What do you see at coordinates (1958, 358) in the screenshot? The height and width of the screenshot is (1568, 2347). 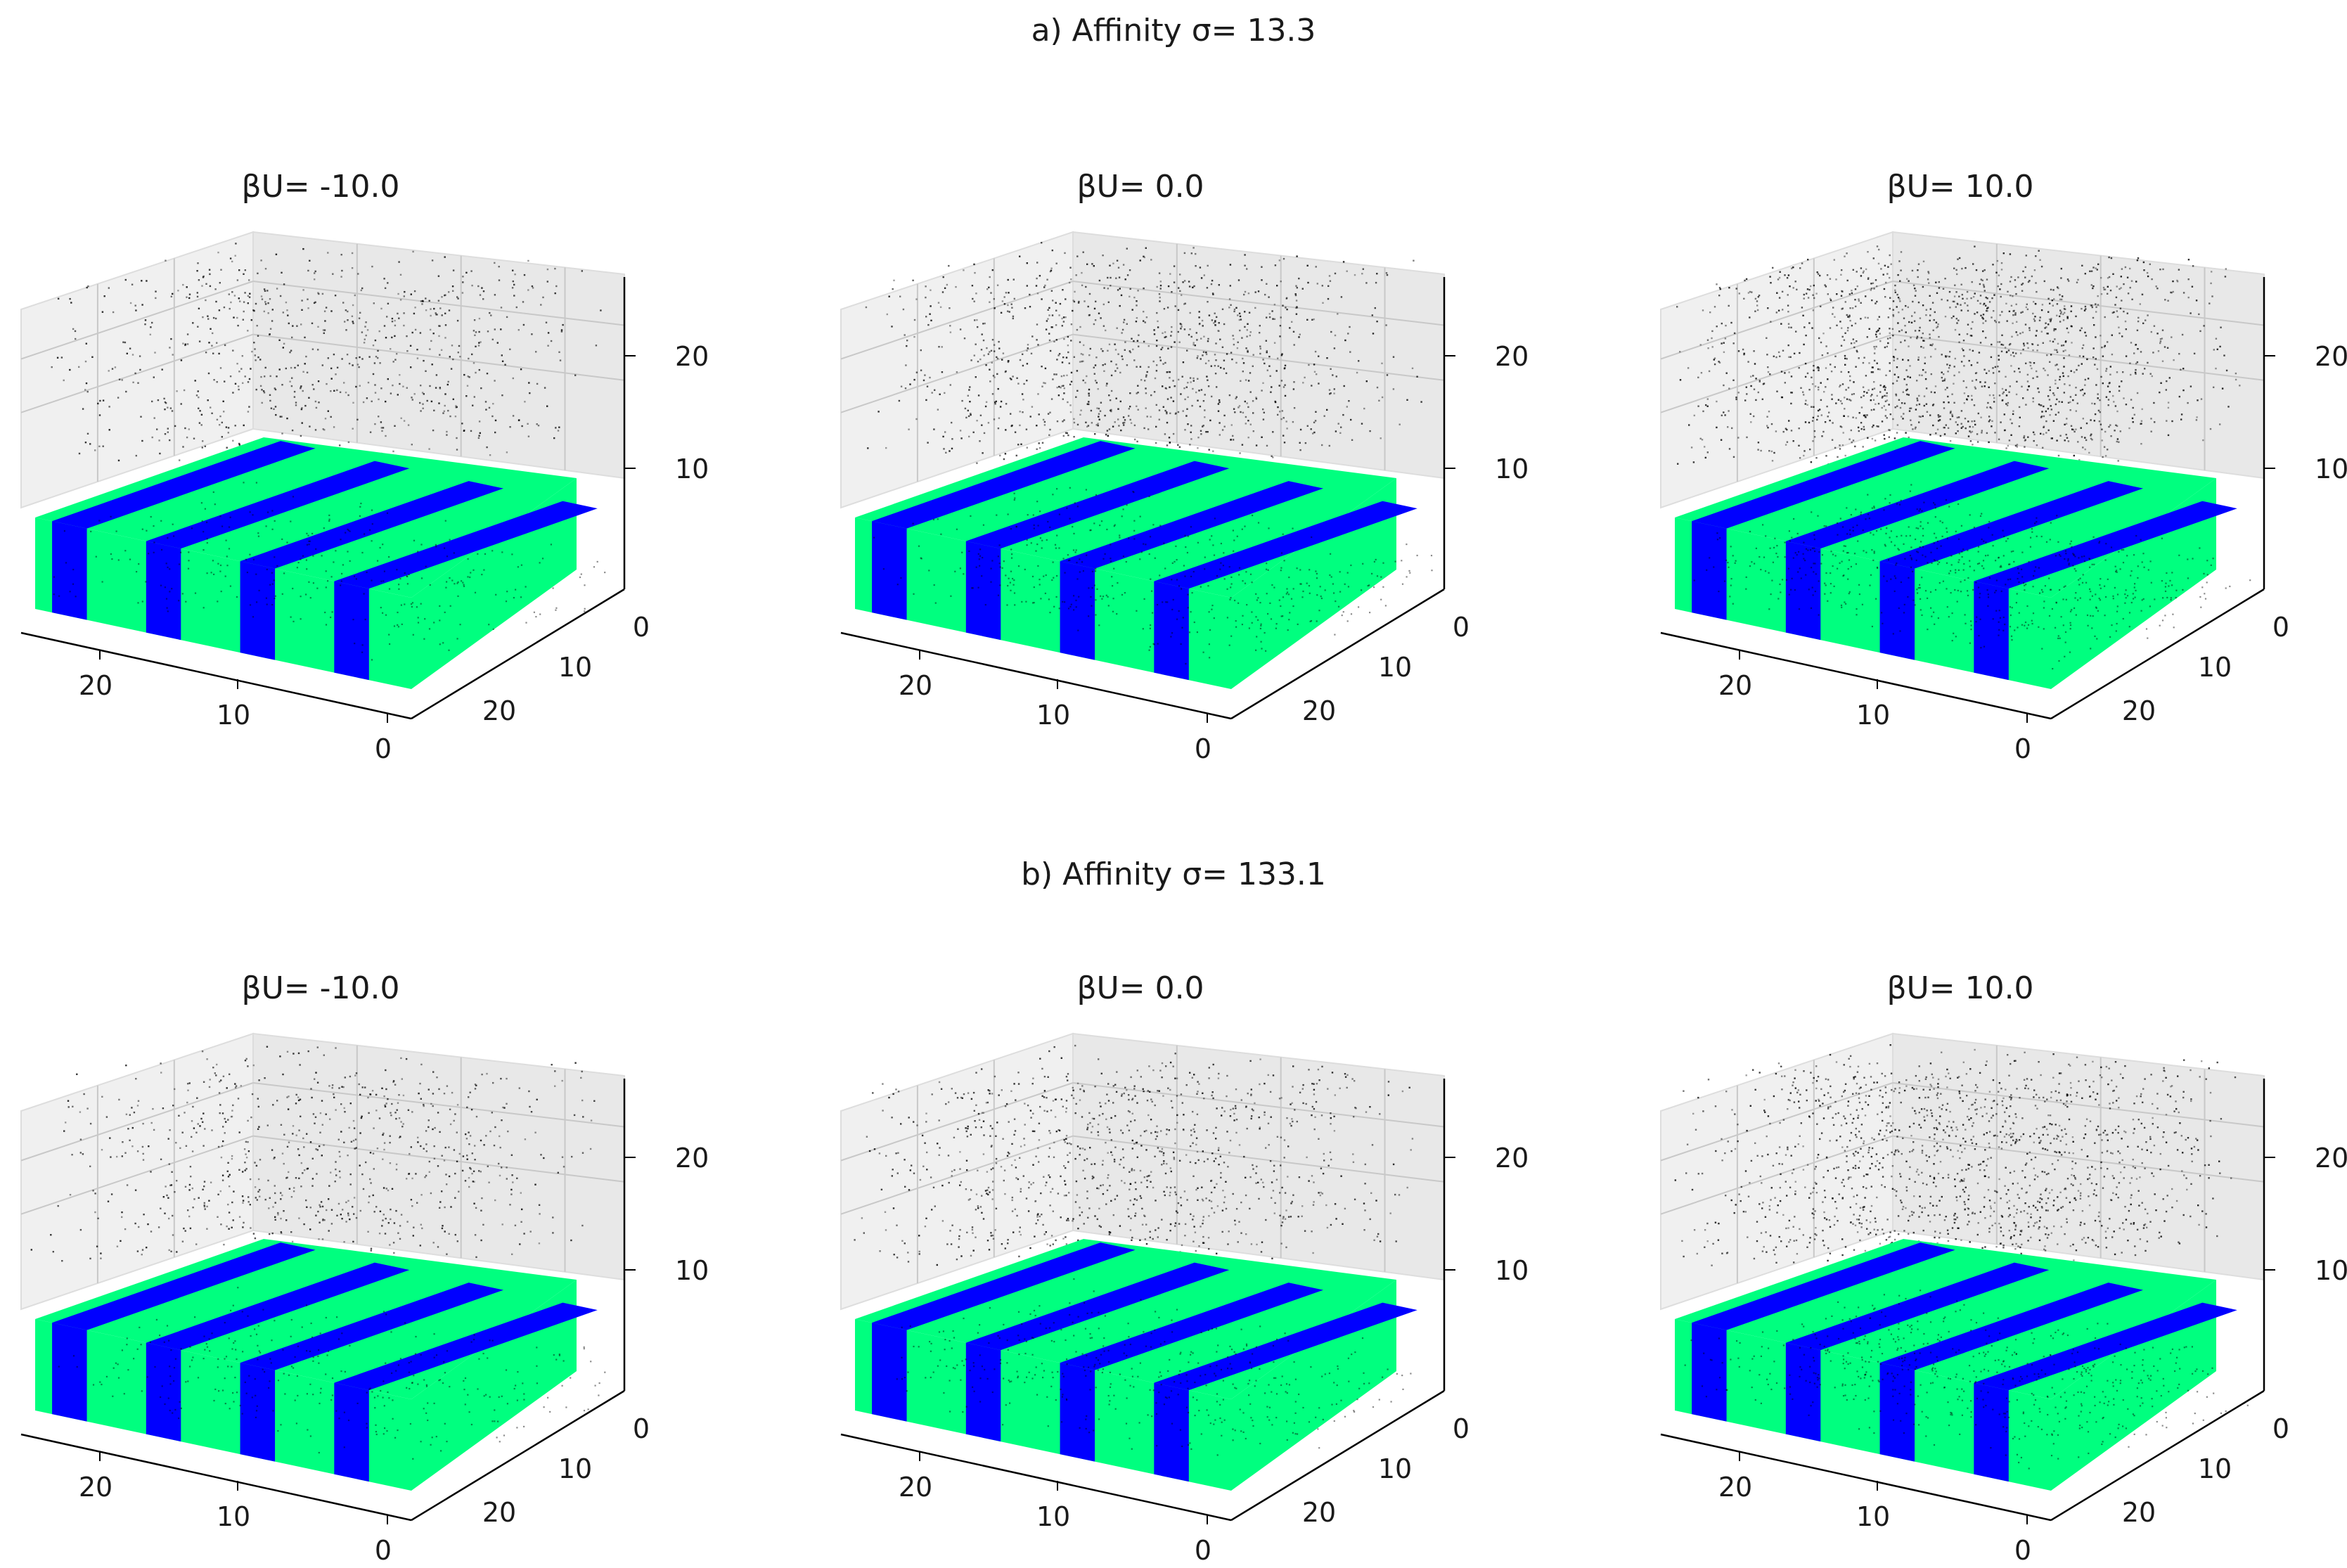 I see `particle-cloud` at bounding box center [1958, 358].